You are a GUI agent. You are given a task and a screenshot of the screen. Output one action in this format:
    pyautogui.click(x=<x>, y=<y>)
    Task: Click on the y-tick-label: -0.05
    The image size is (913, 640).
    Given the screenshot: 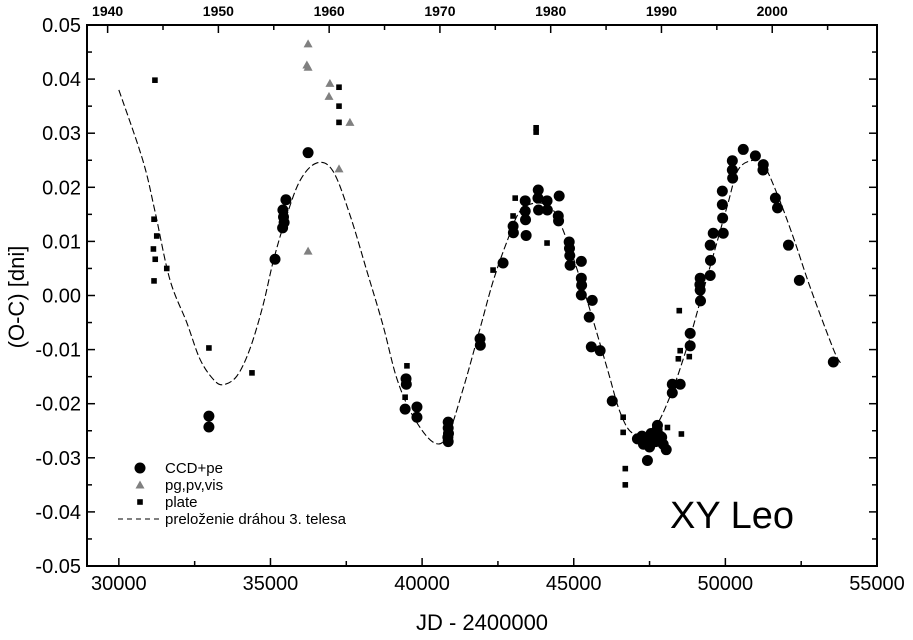 What is the action you would take?
    pyautogui.click(x=58, y=567)
    